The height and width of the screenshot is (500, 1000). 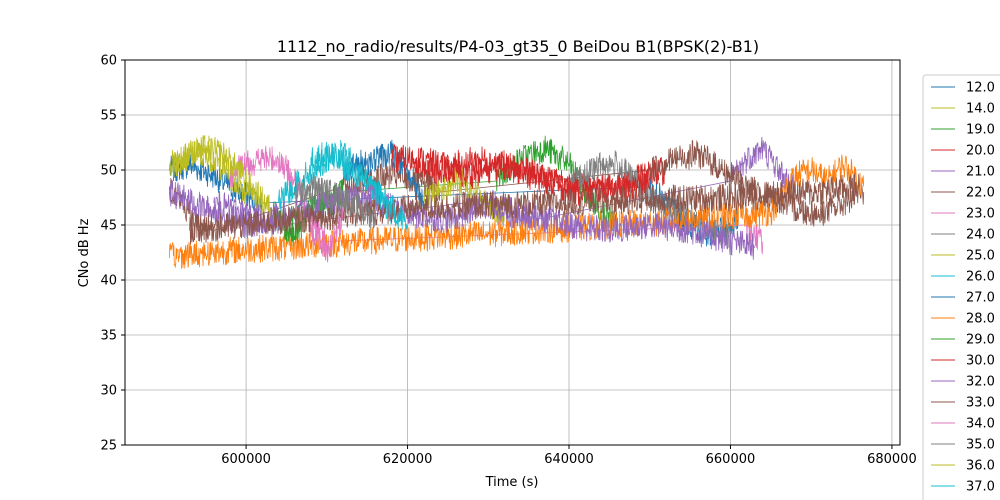 What do you see at coordinates (980, 382) in the screenshot?
I see `legend-label: 32.0` at bounding box center [980, 382].